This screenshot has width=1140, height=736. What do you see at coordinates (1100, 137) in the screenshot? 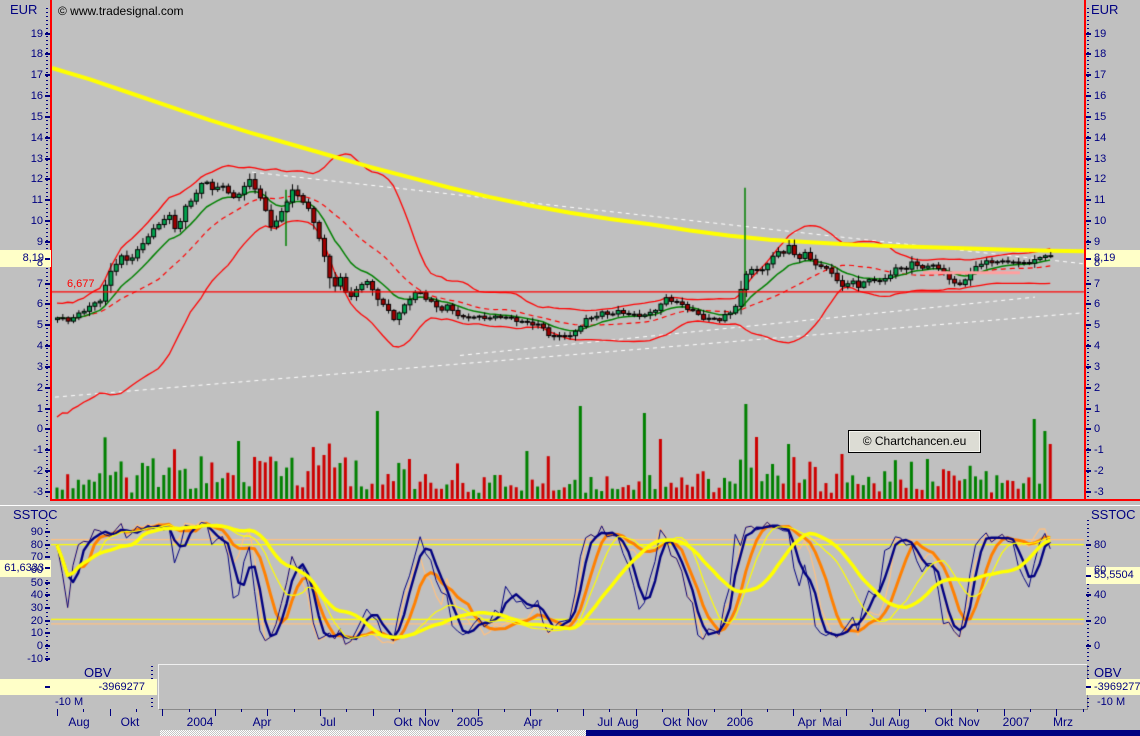
I see `y-tick-label-right: 14` at bounding box center [1100, 137].